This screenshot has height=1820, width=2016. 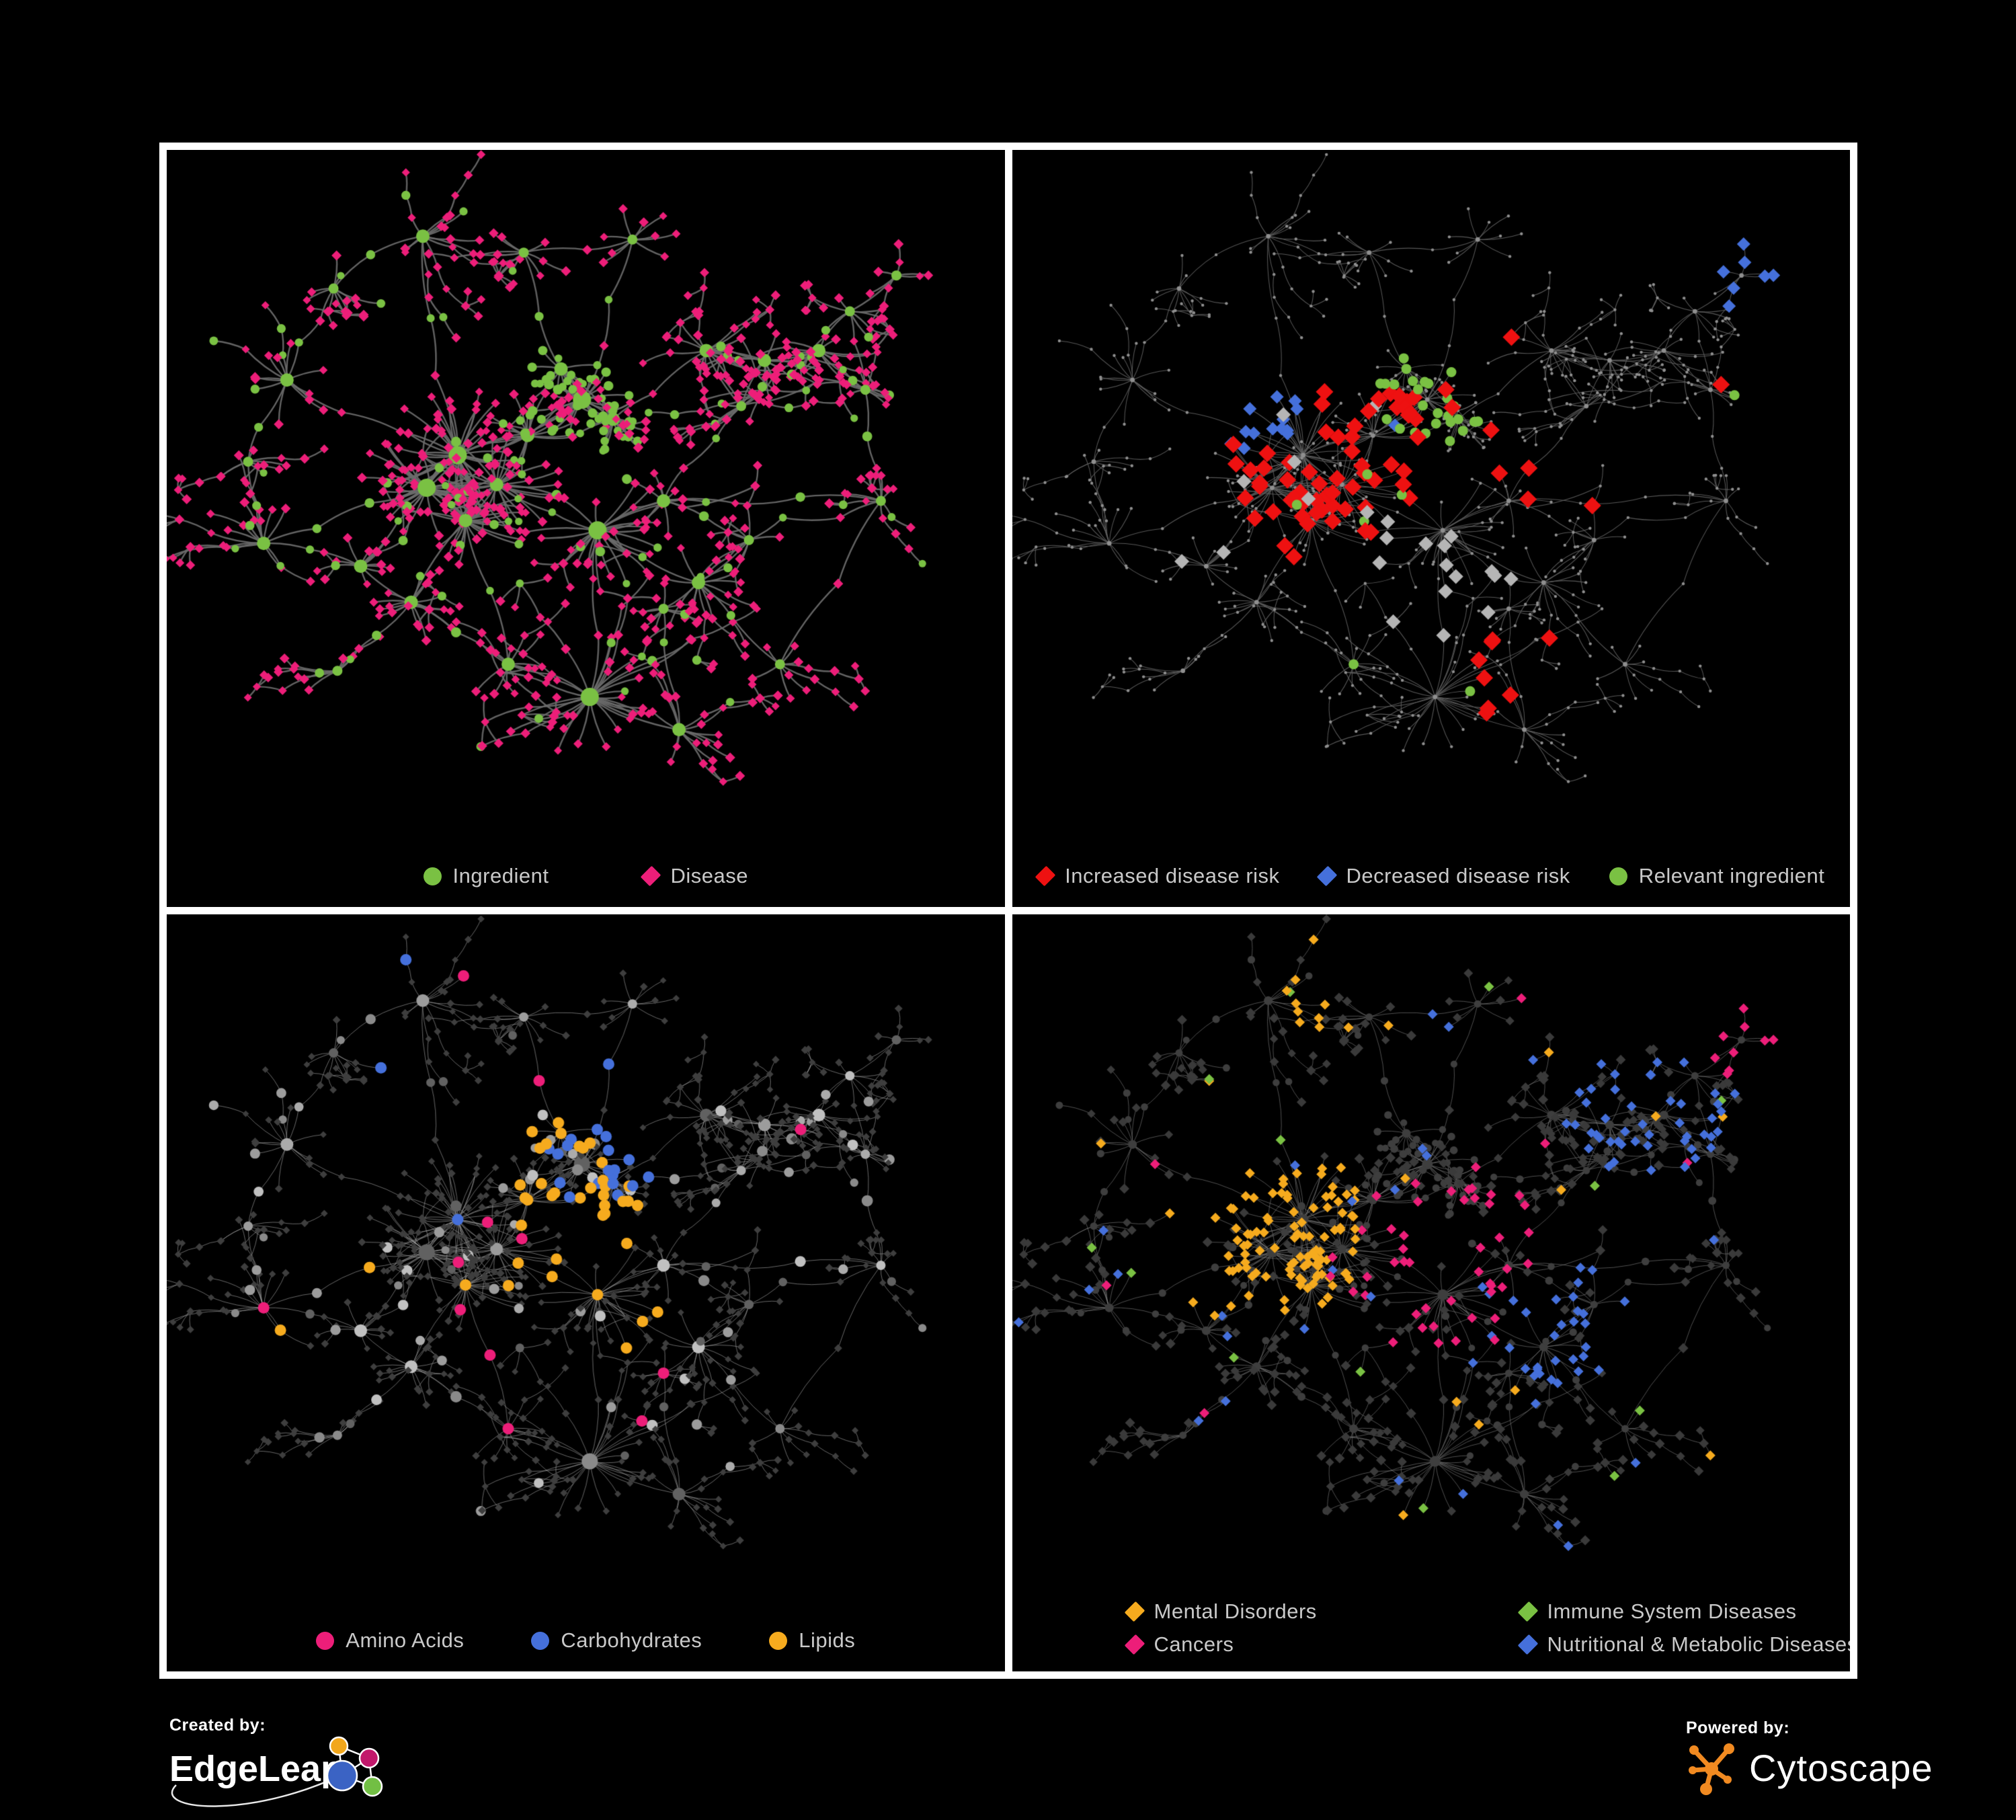 I want to click on cytoscape-logo-icon, so click(x=1711, y=1769).